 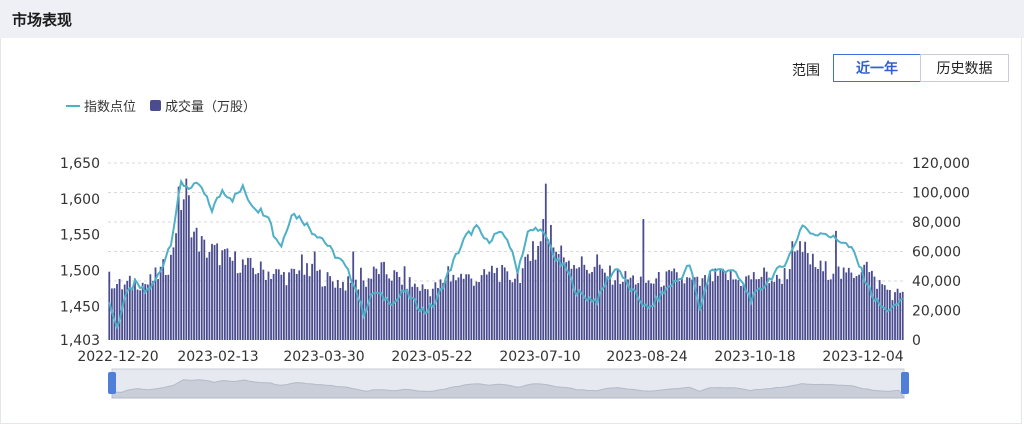 I want to click on y-left-tick: 1,550, so click(x=80, y=236).